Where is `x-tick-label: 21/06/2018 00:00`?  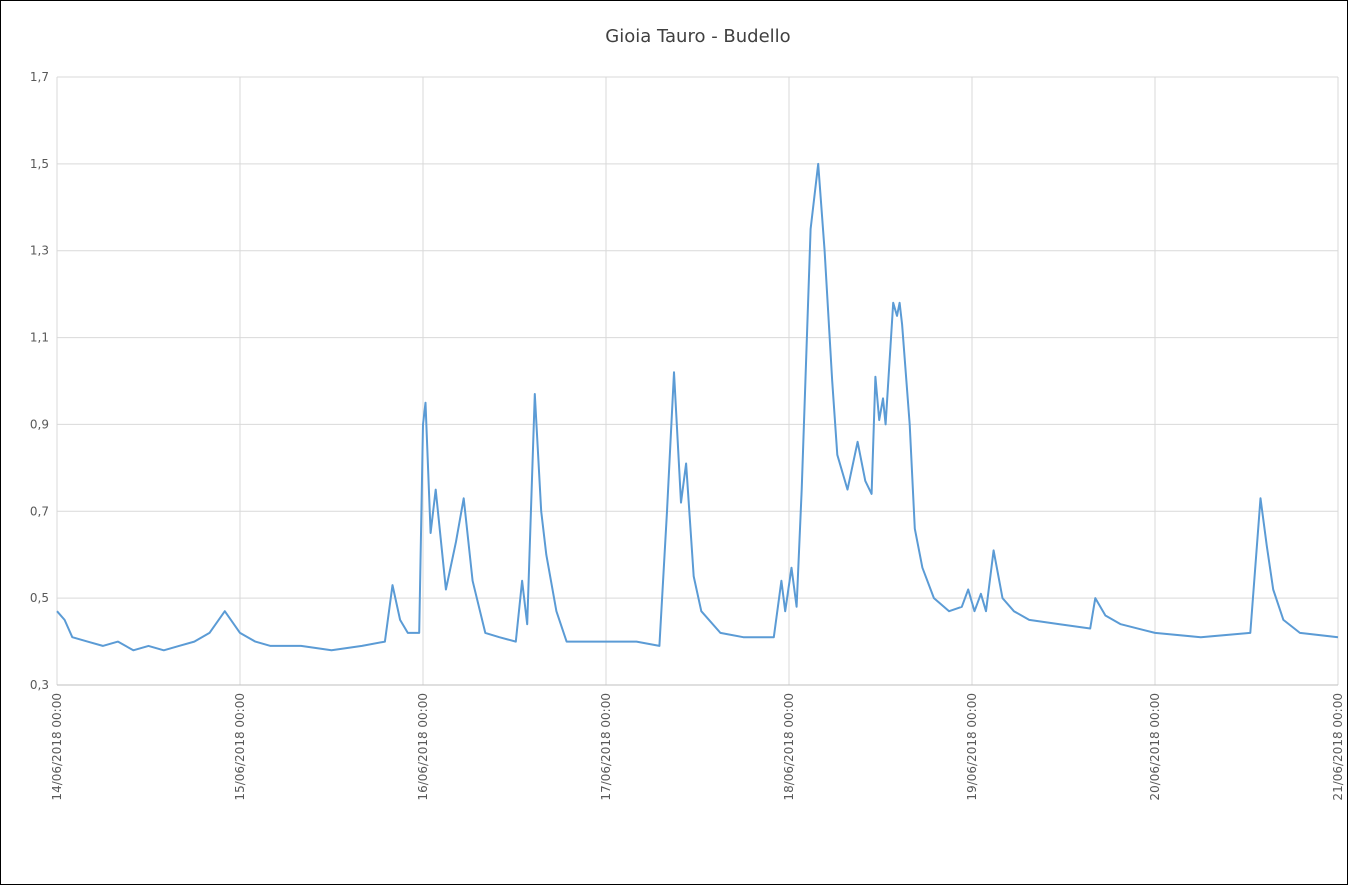
x-tick-label: 21/06/2018 00:00 is located at coordinates (1338, 747).